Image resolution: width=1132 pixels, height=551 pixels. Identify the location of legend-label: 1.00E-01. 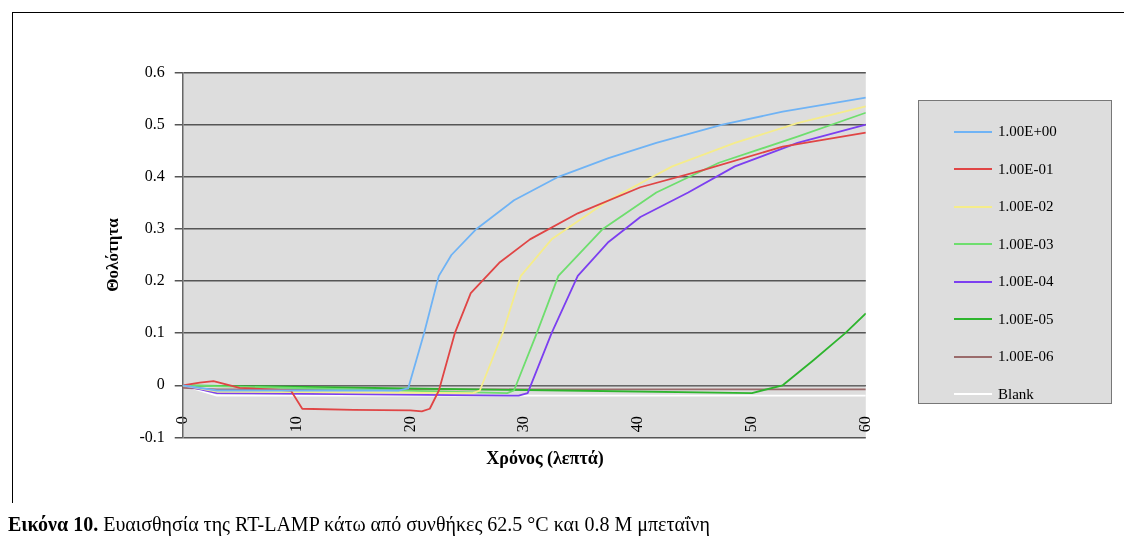
(1026, 169).